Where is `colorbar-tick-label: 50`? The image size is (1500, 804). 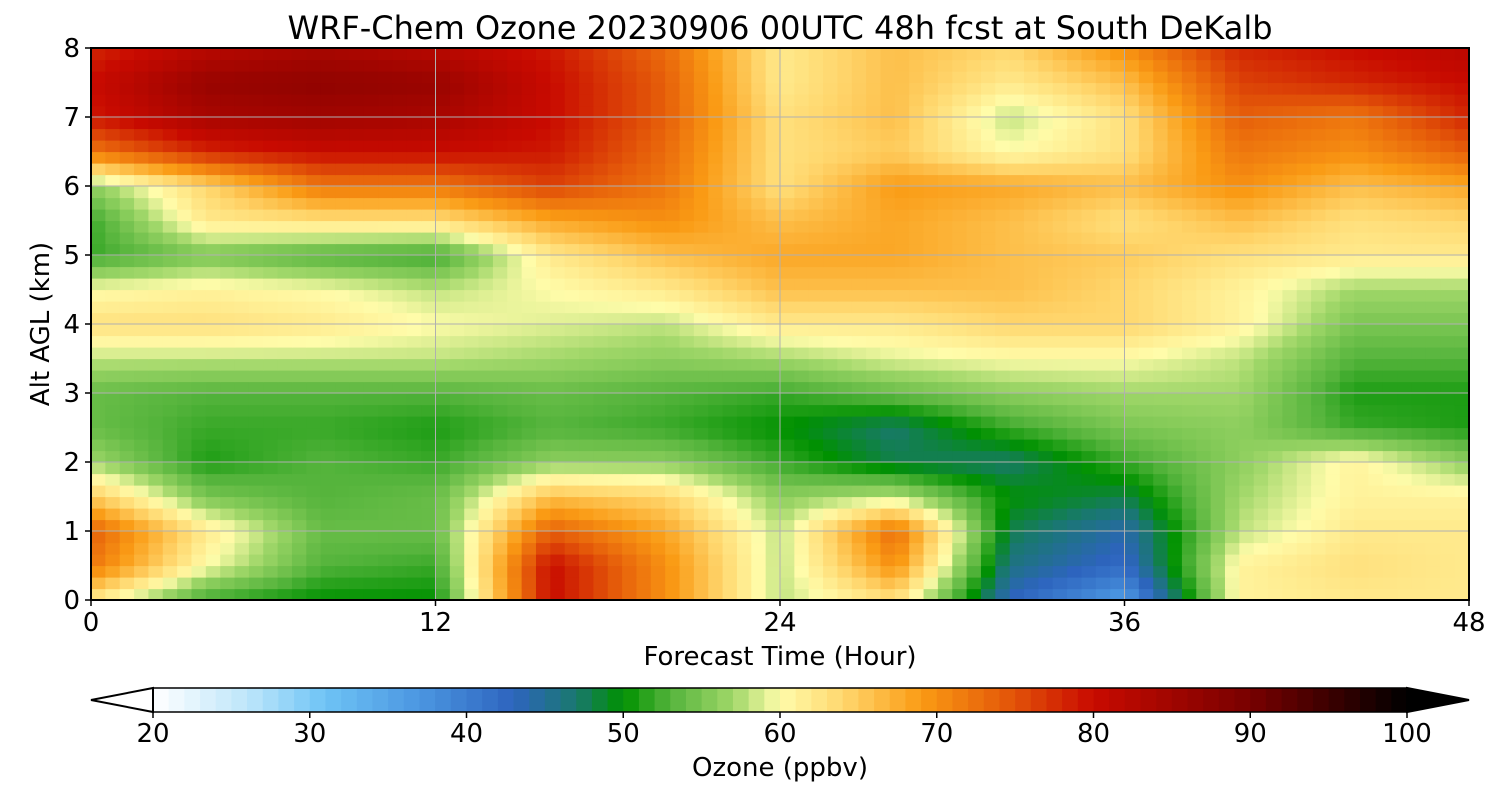
colorbar-tick-label: 50 is located at coordinates (623, 734).